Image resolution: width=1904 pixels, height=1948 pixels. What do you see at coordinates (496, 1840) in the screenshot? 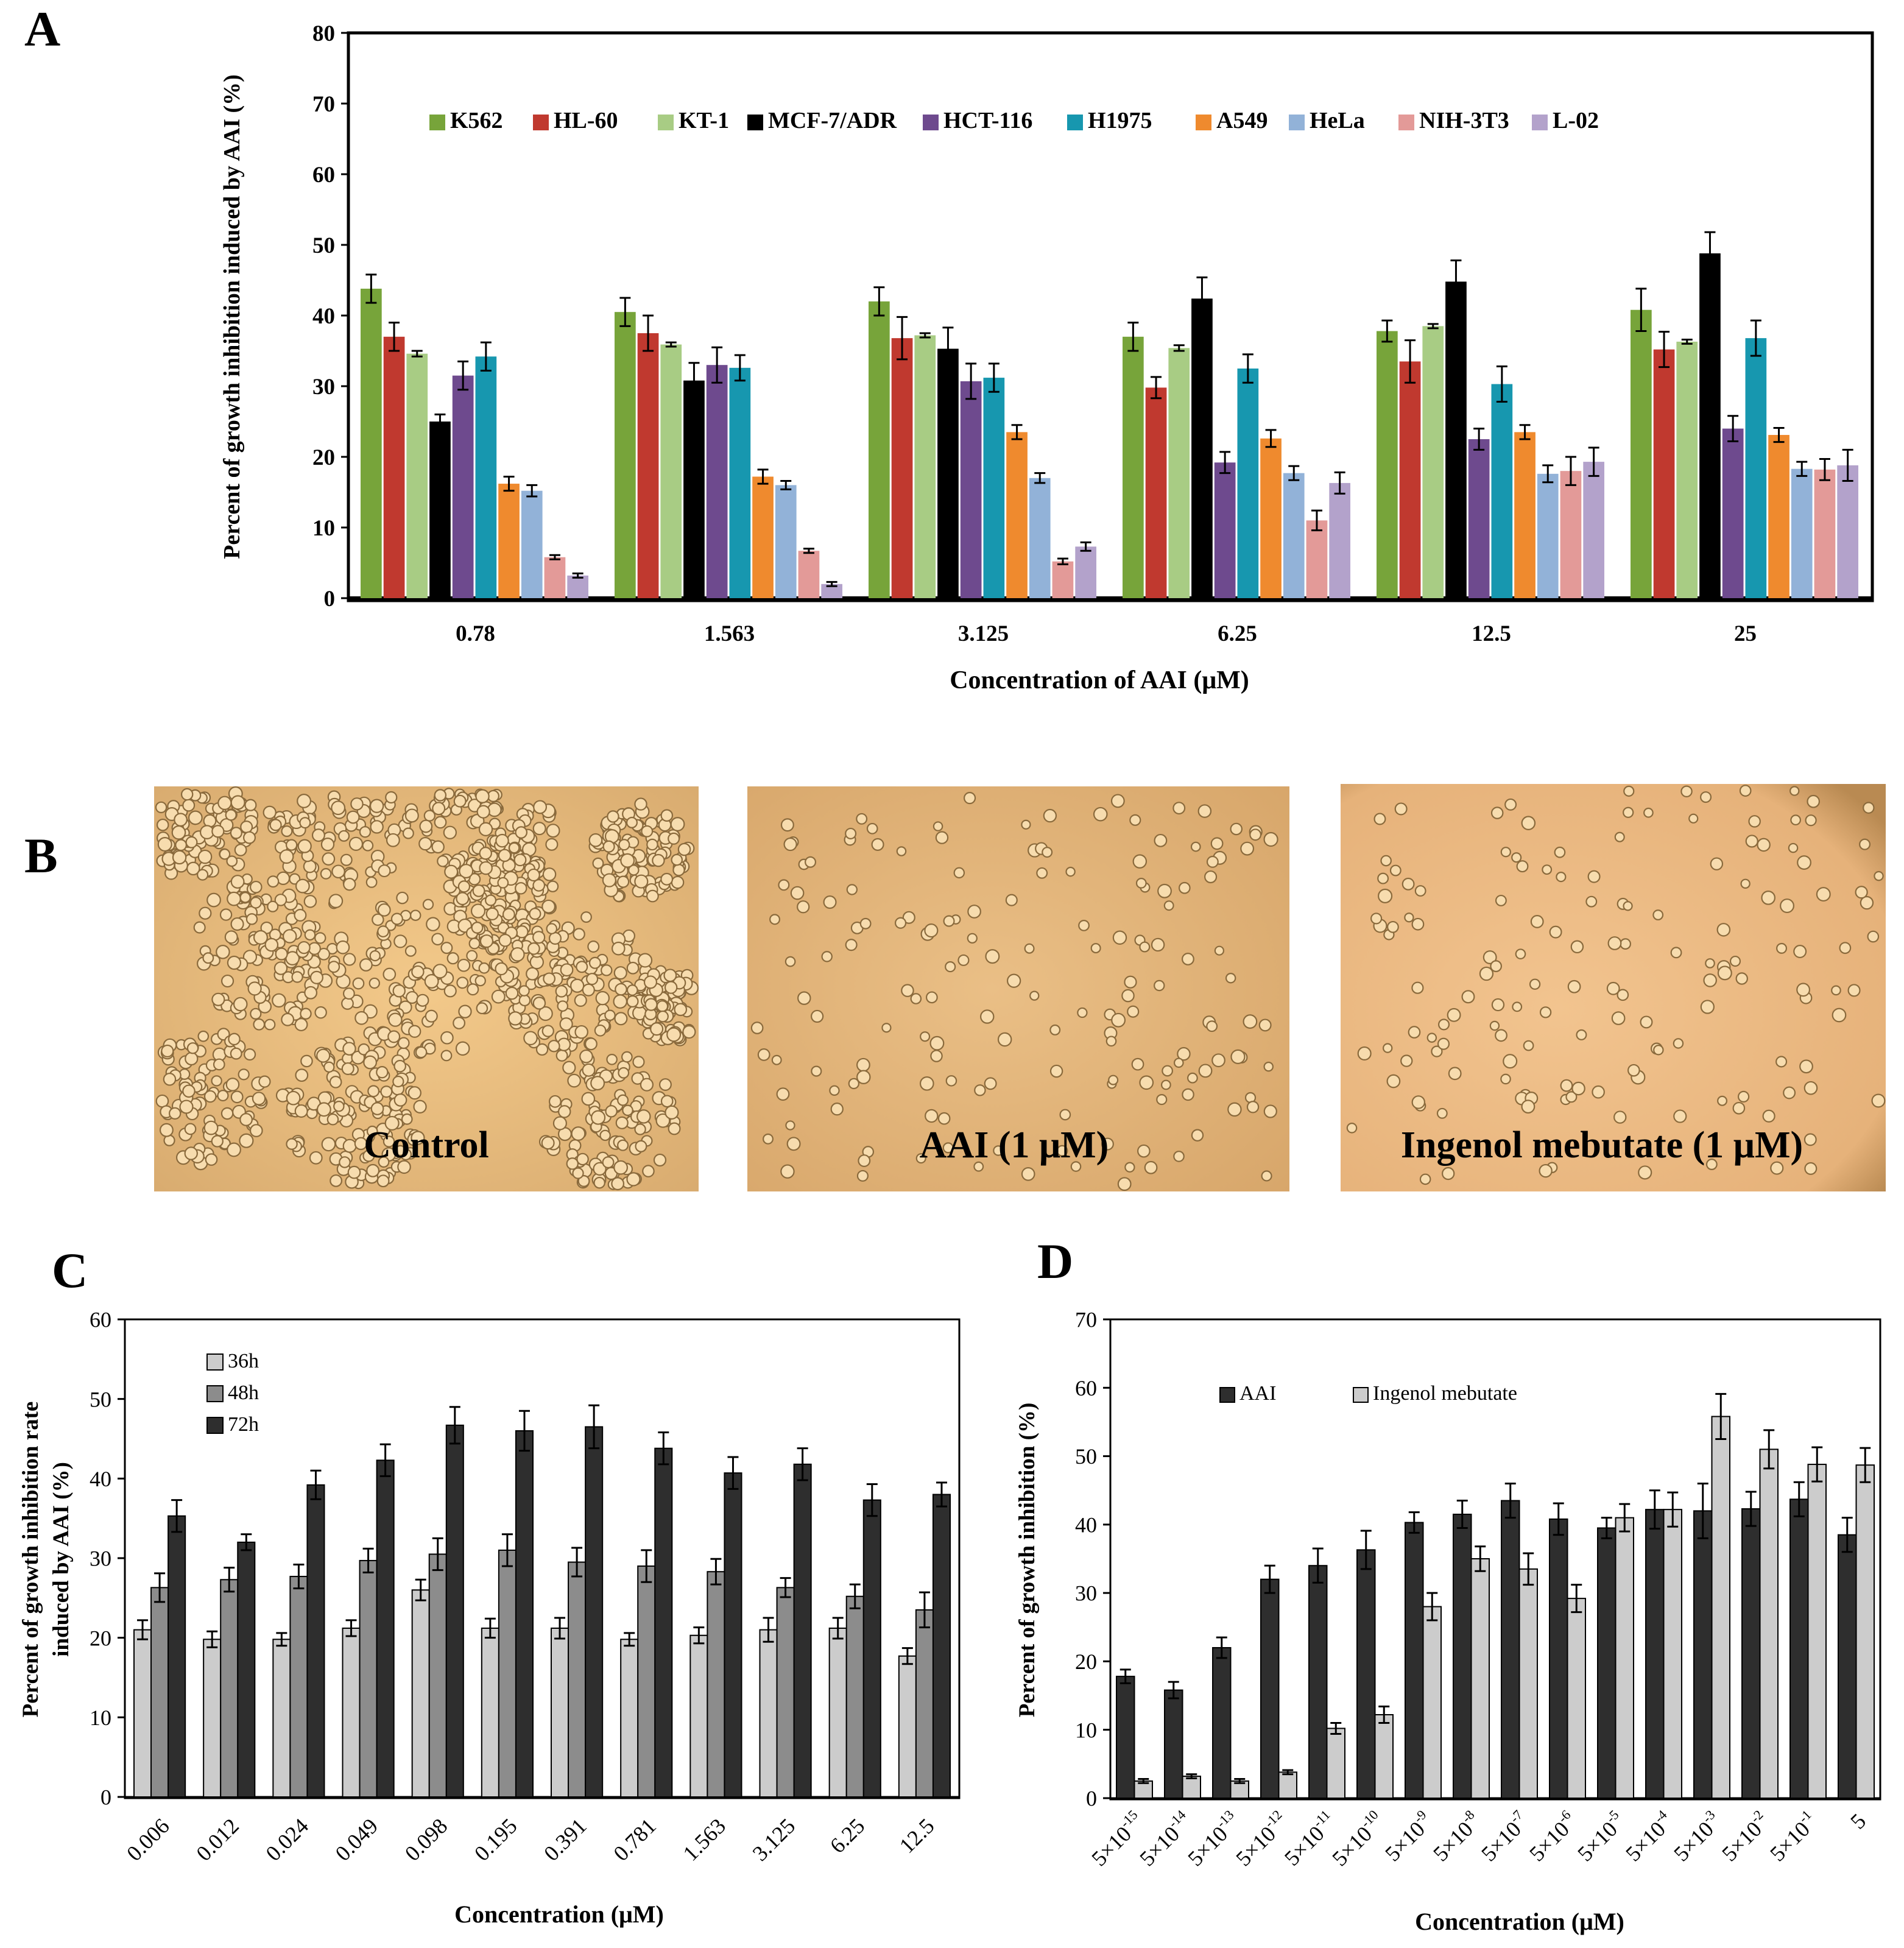
I see `x-tick-label: 0.195` at bounding box center [496, 1840].